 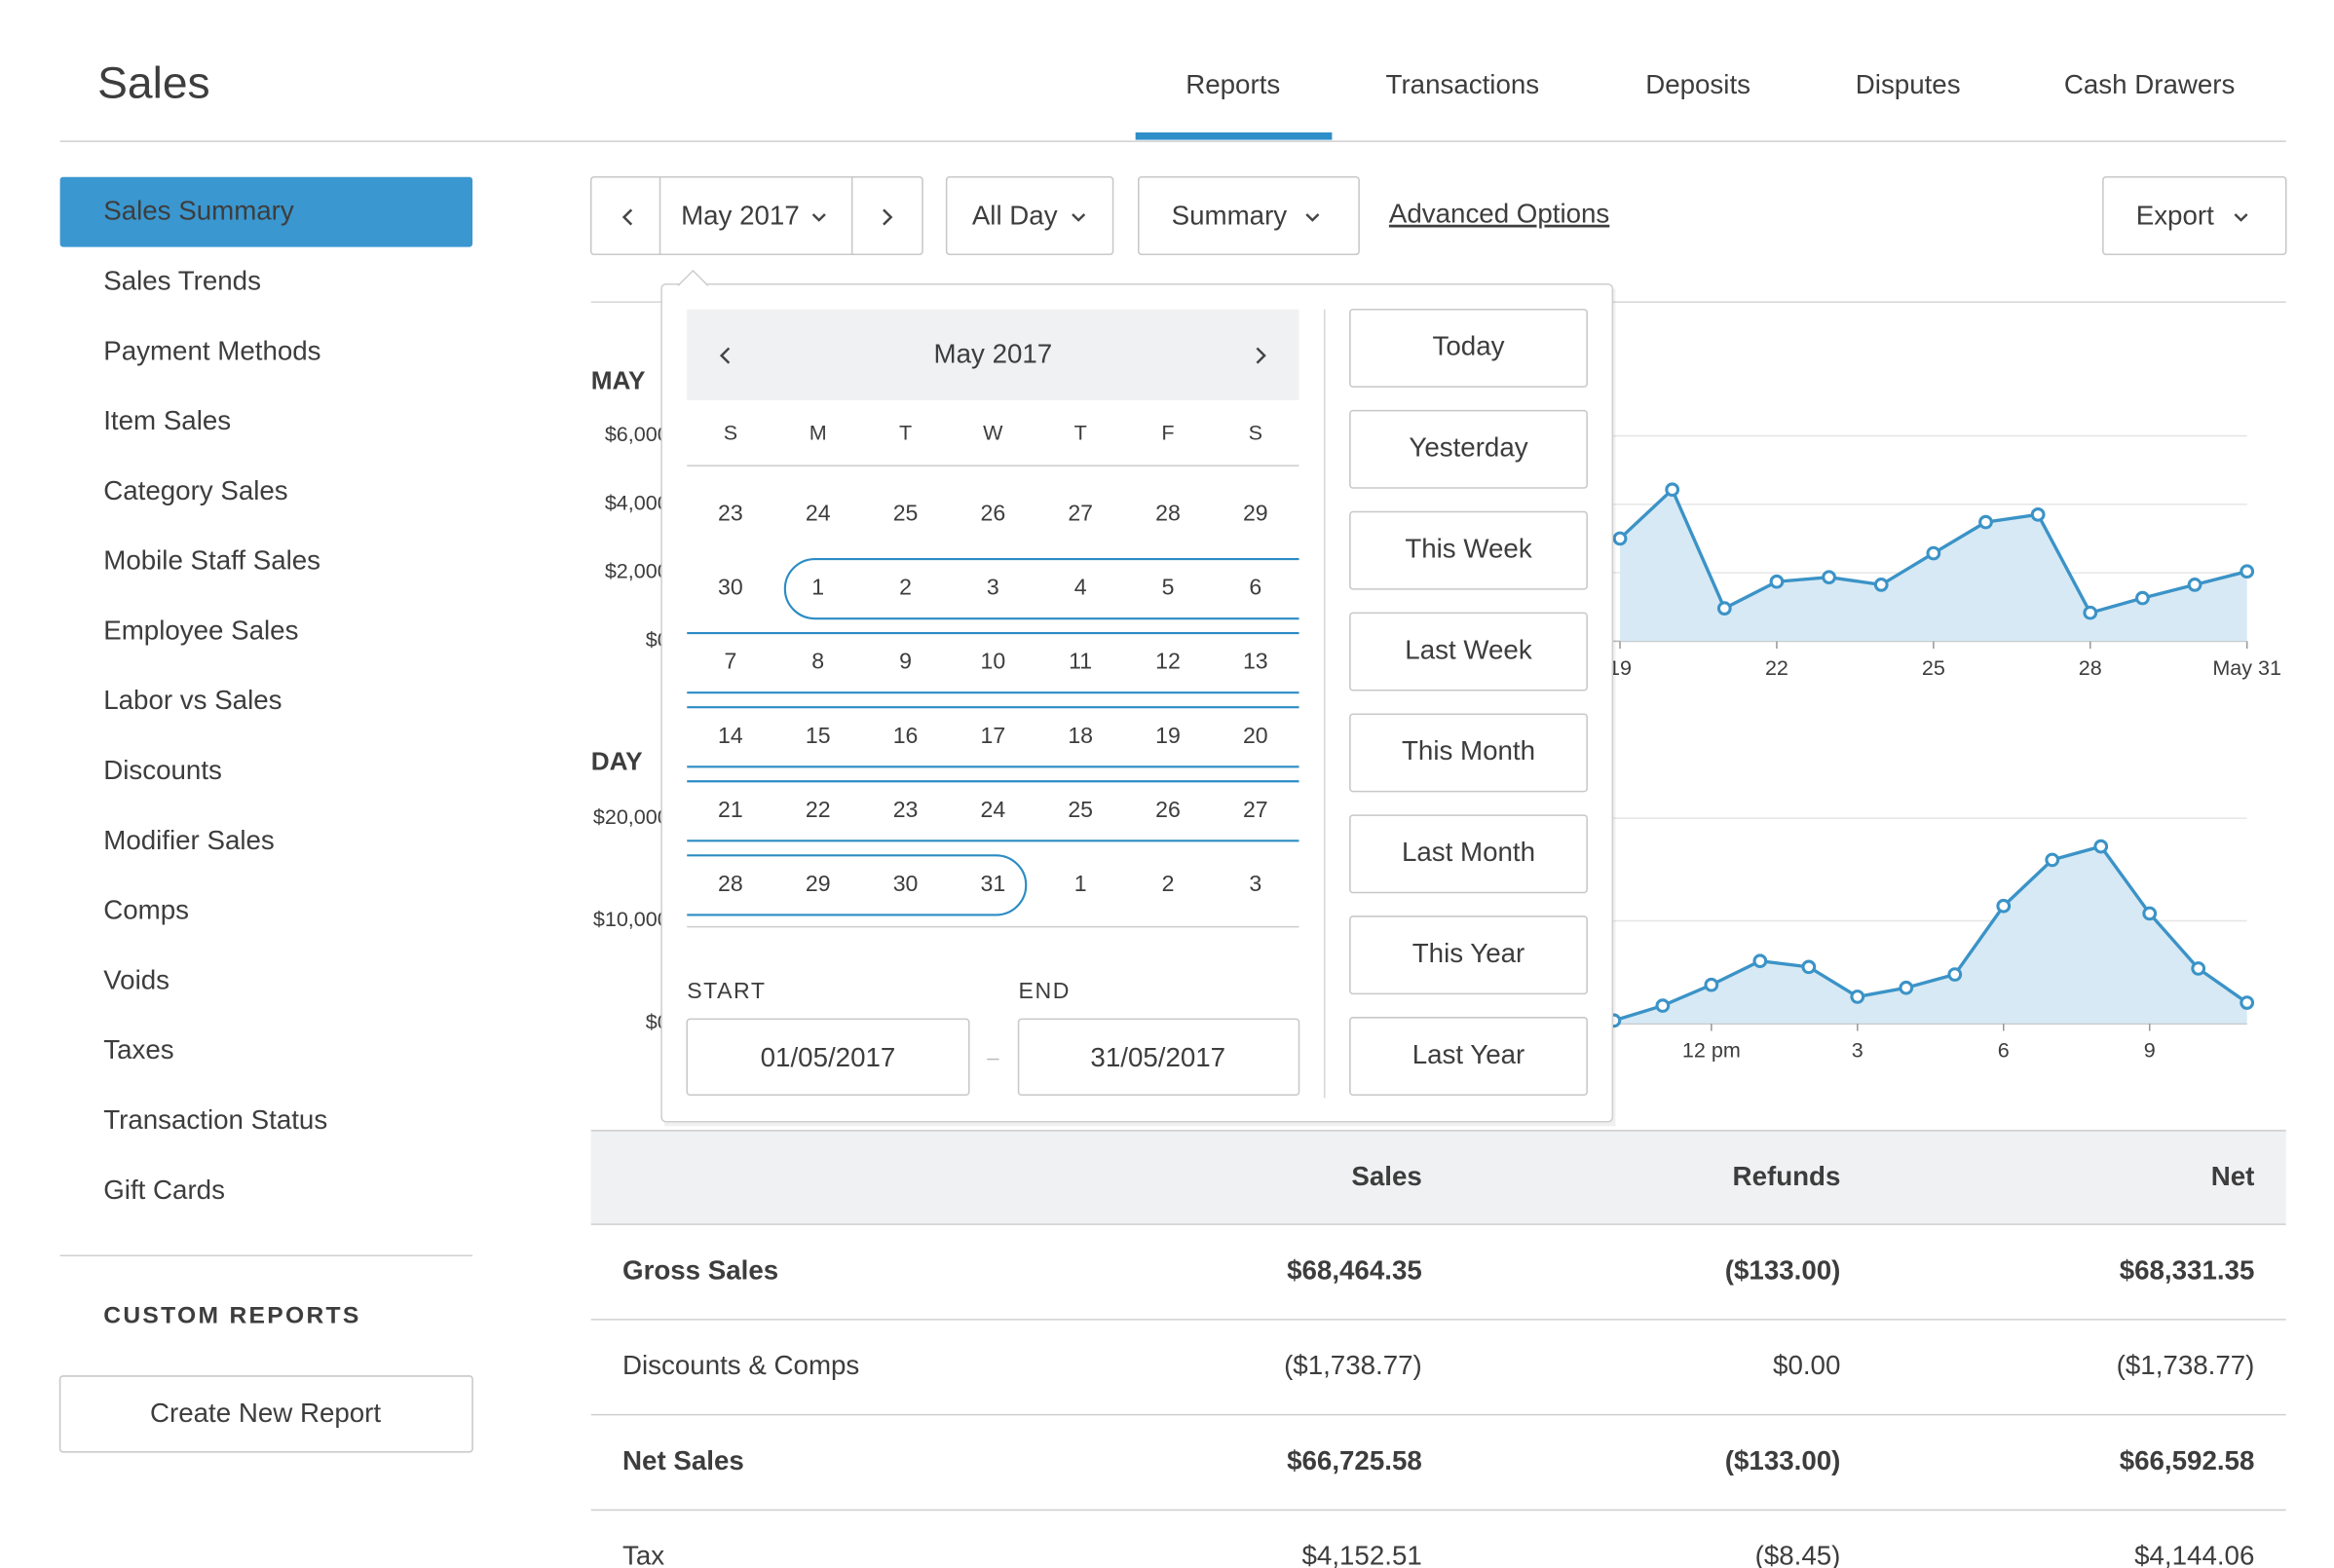 What do you see at coordinates (819, 809) in the screenshot?
I see `calendar-day: 22` at bounding box center [819, 809].